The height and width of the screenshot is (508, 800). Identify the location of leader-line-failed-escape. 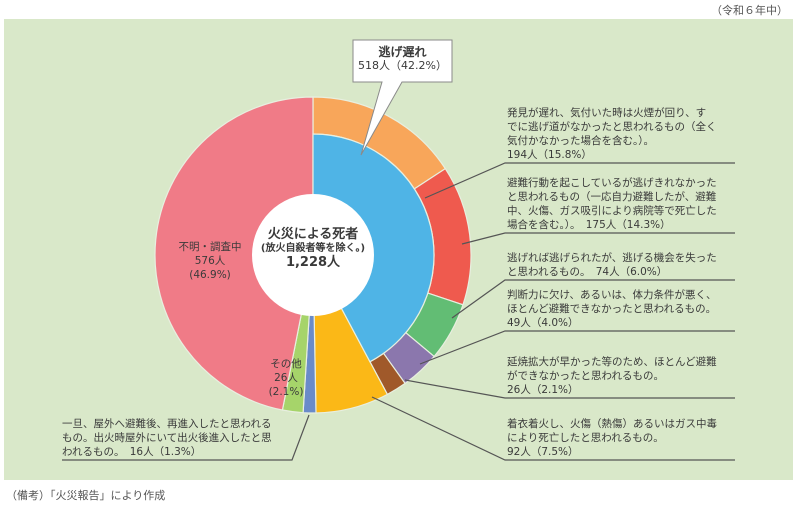
(598, 238).